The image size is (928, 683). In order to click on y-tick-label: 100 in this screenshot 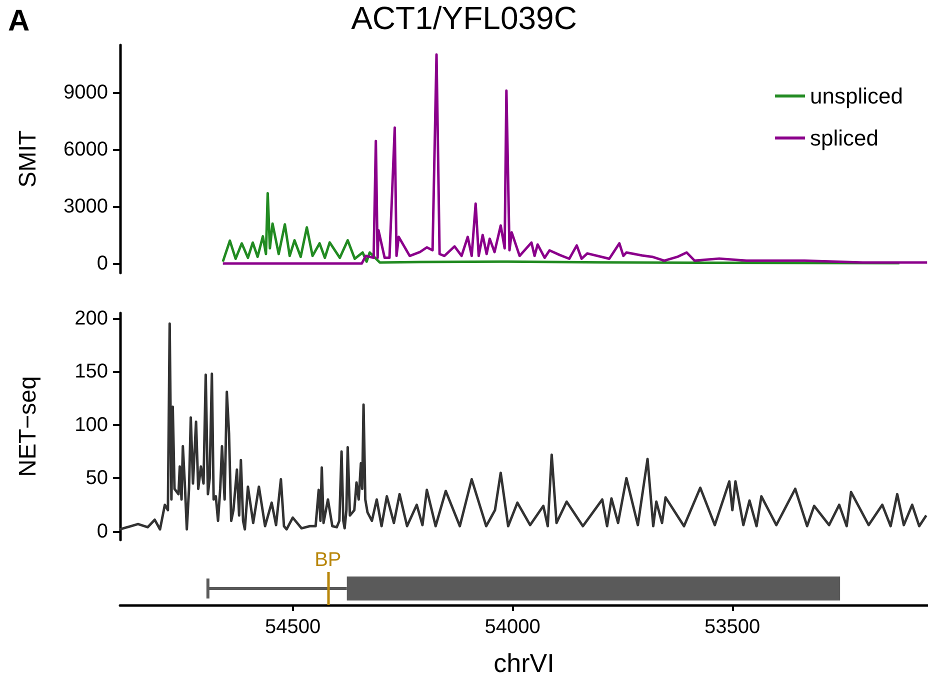, I will do `click(91, 425)`.